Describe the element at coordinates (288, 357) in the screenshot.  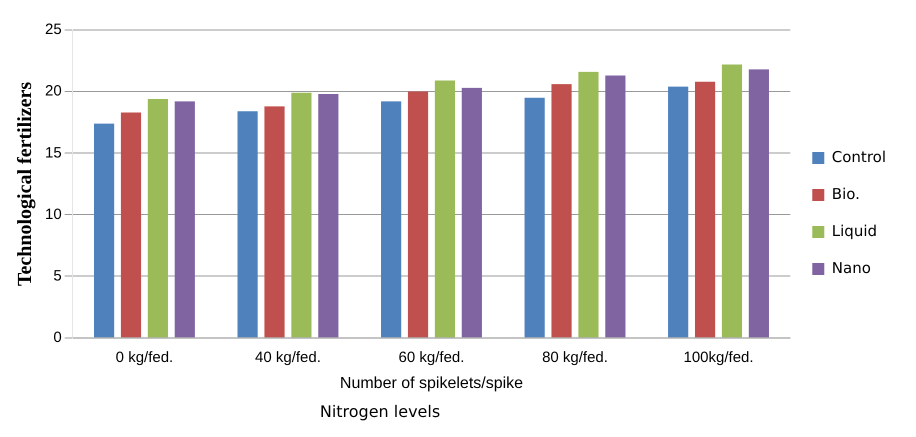
I see `x-tick-label: 40 kg/fed.` at that location.